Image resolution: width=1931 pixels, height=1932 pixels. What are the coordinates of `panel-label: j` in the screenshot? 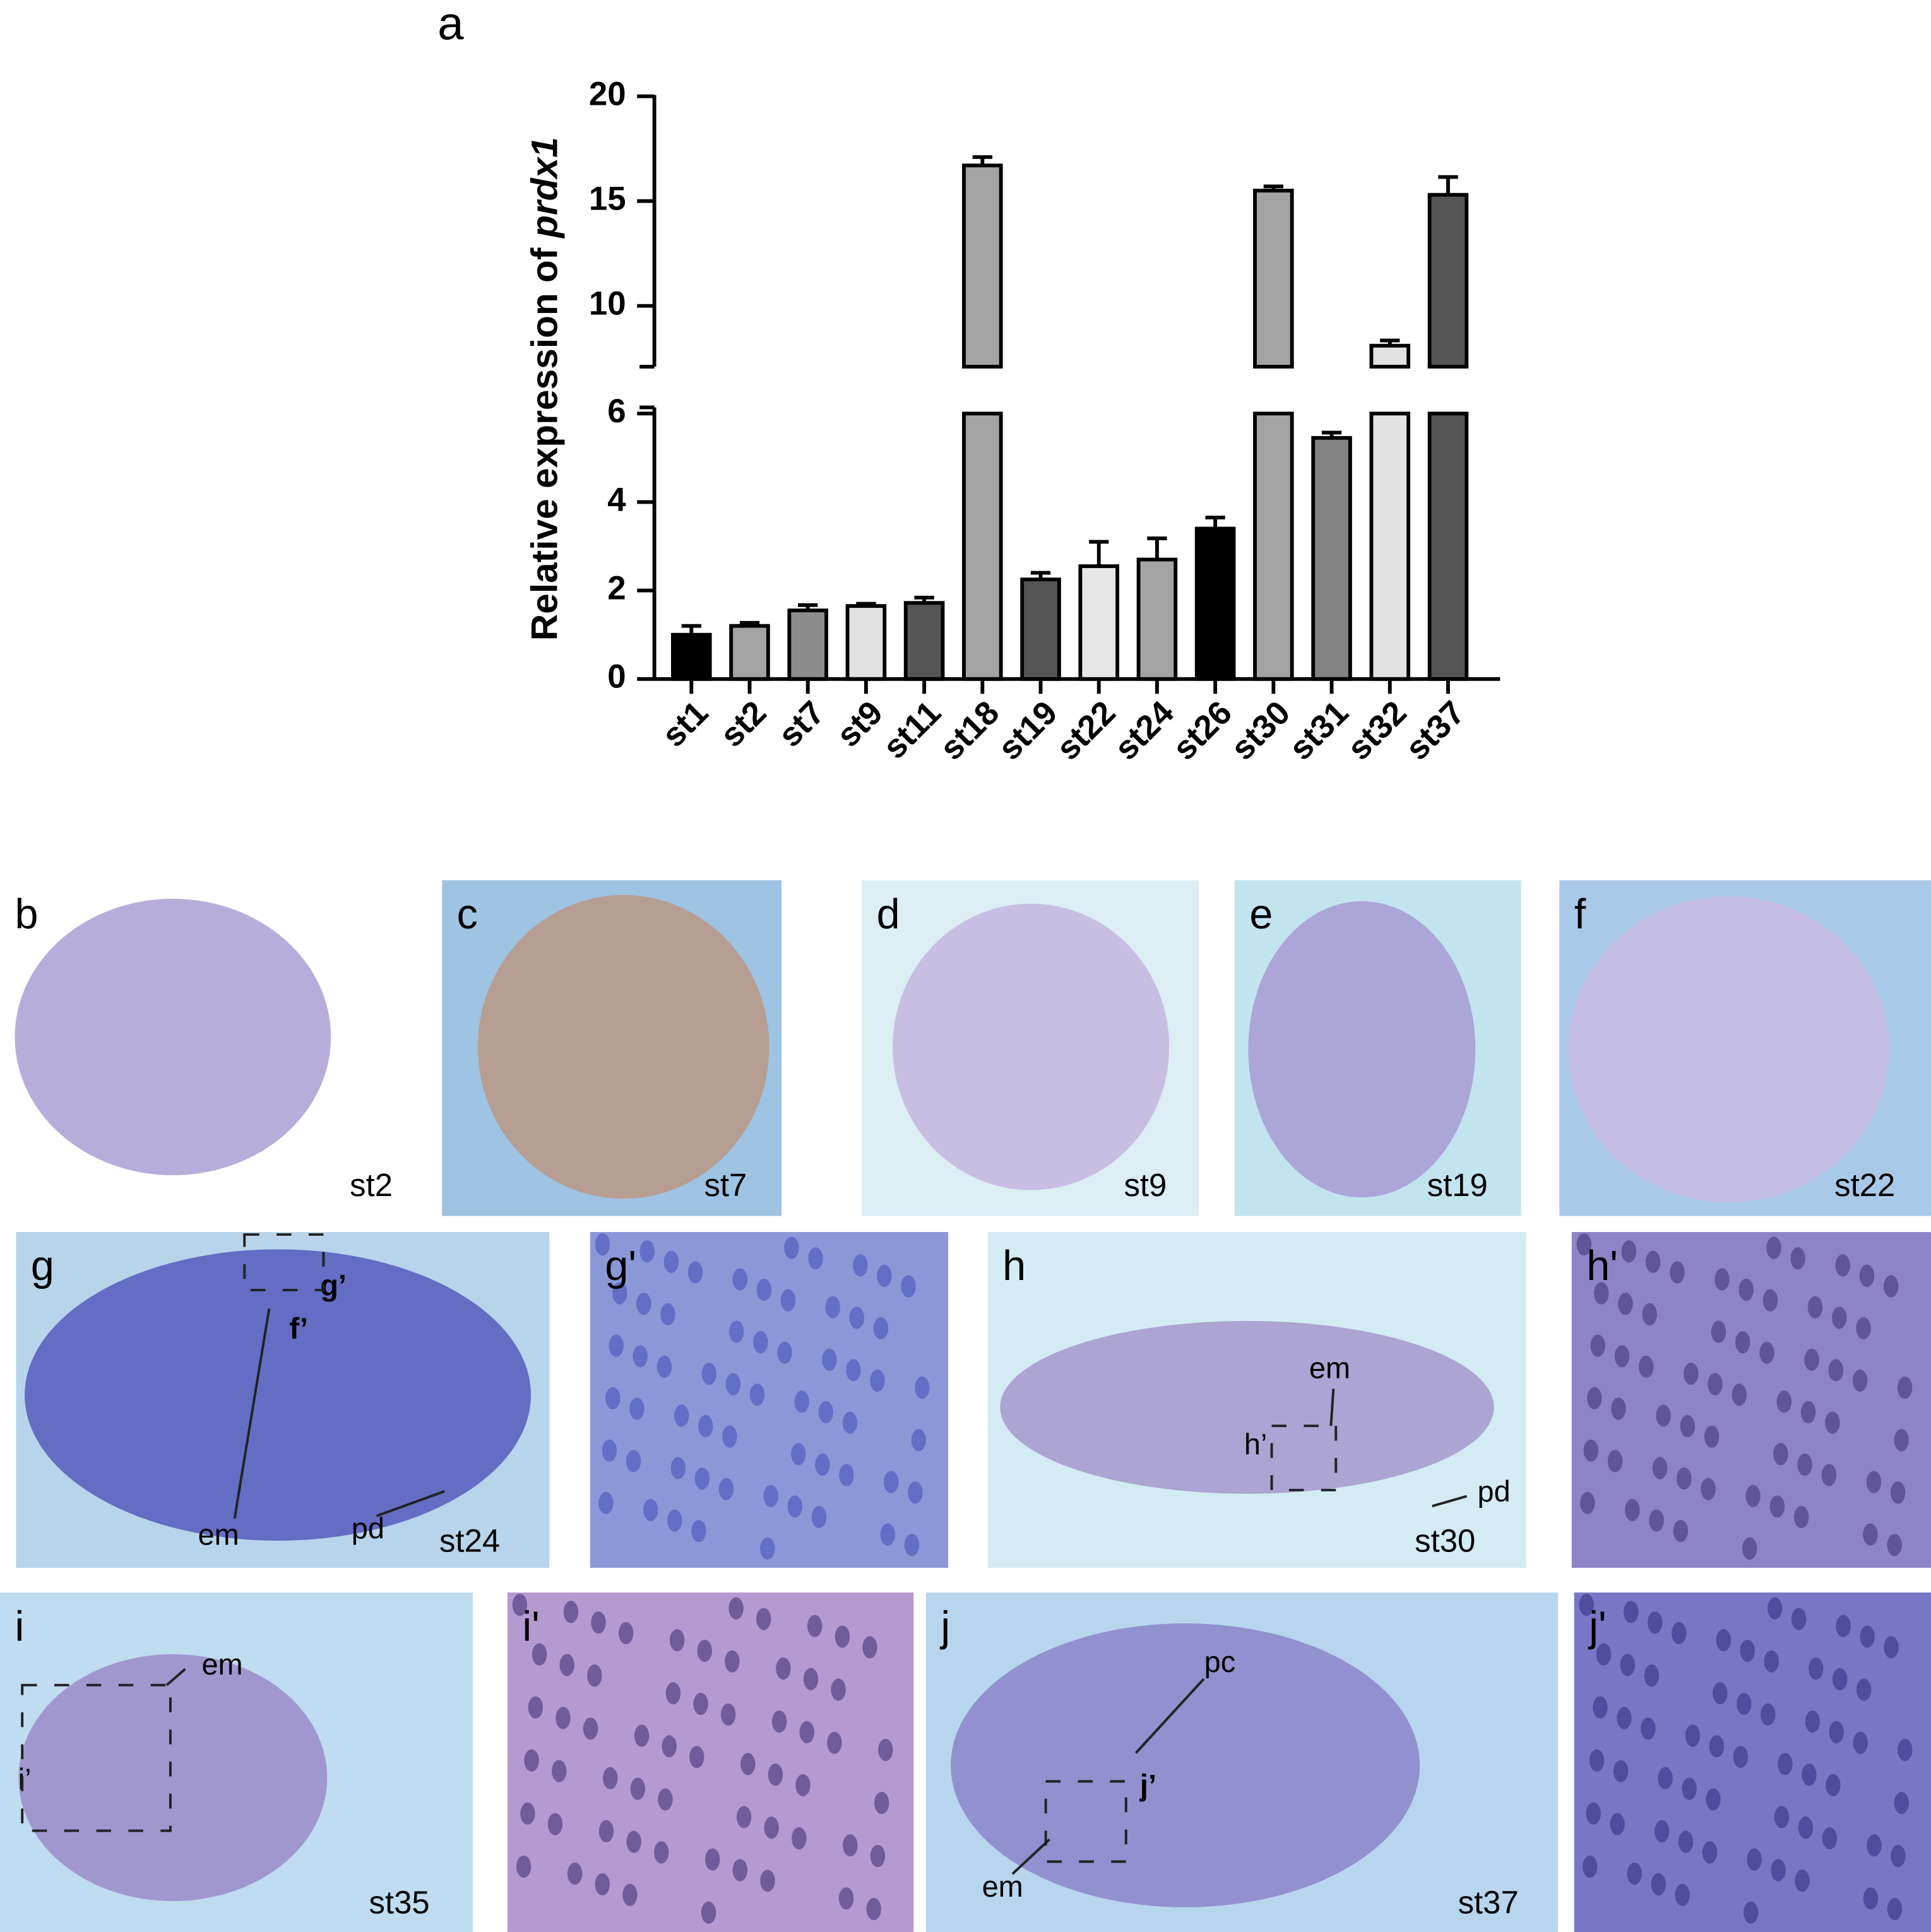 It's located at (944, 1626).